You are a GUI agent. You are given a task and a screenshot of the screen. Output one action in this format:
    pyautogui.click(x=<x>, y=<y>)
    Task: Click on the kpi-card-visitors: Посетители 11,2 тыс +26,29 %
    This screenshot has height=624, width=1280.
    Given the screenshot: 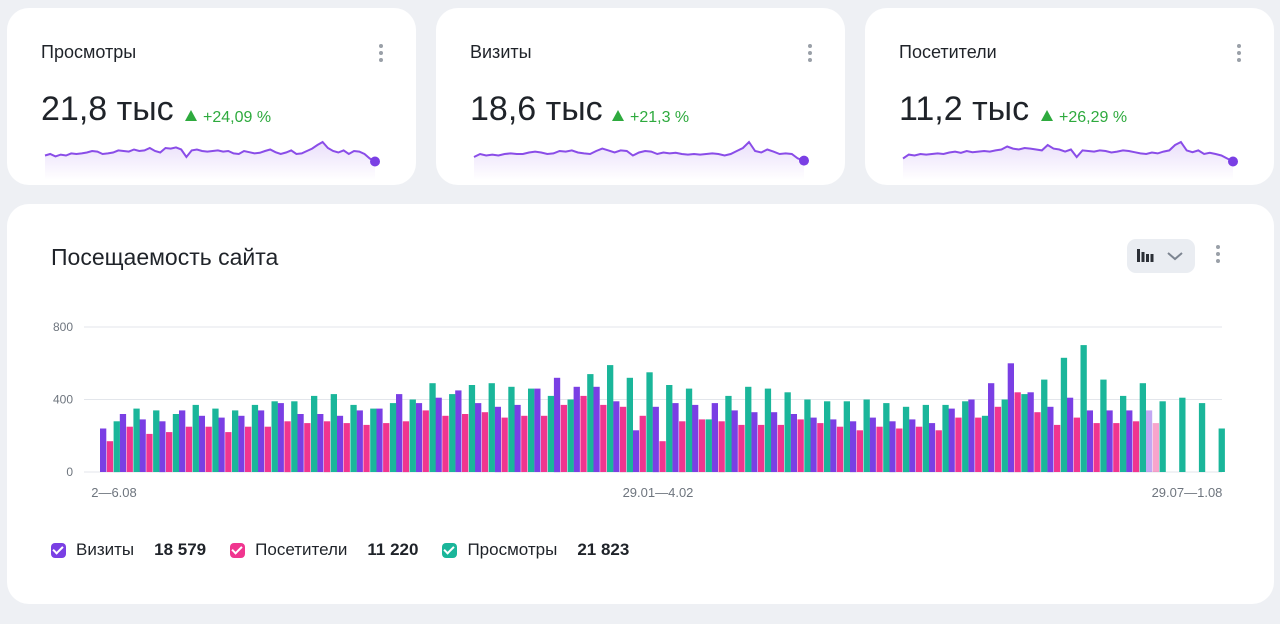 What is the action you would take?
    pyautogui.click(x=1069, y=96)
    